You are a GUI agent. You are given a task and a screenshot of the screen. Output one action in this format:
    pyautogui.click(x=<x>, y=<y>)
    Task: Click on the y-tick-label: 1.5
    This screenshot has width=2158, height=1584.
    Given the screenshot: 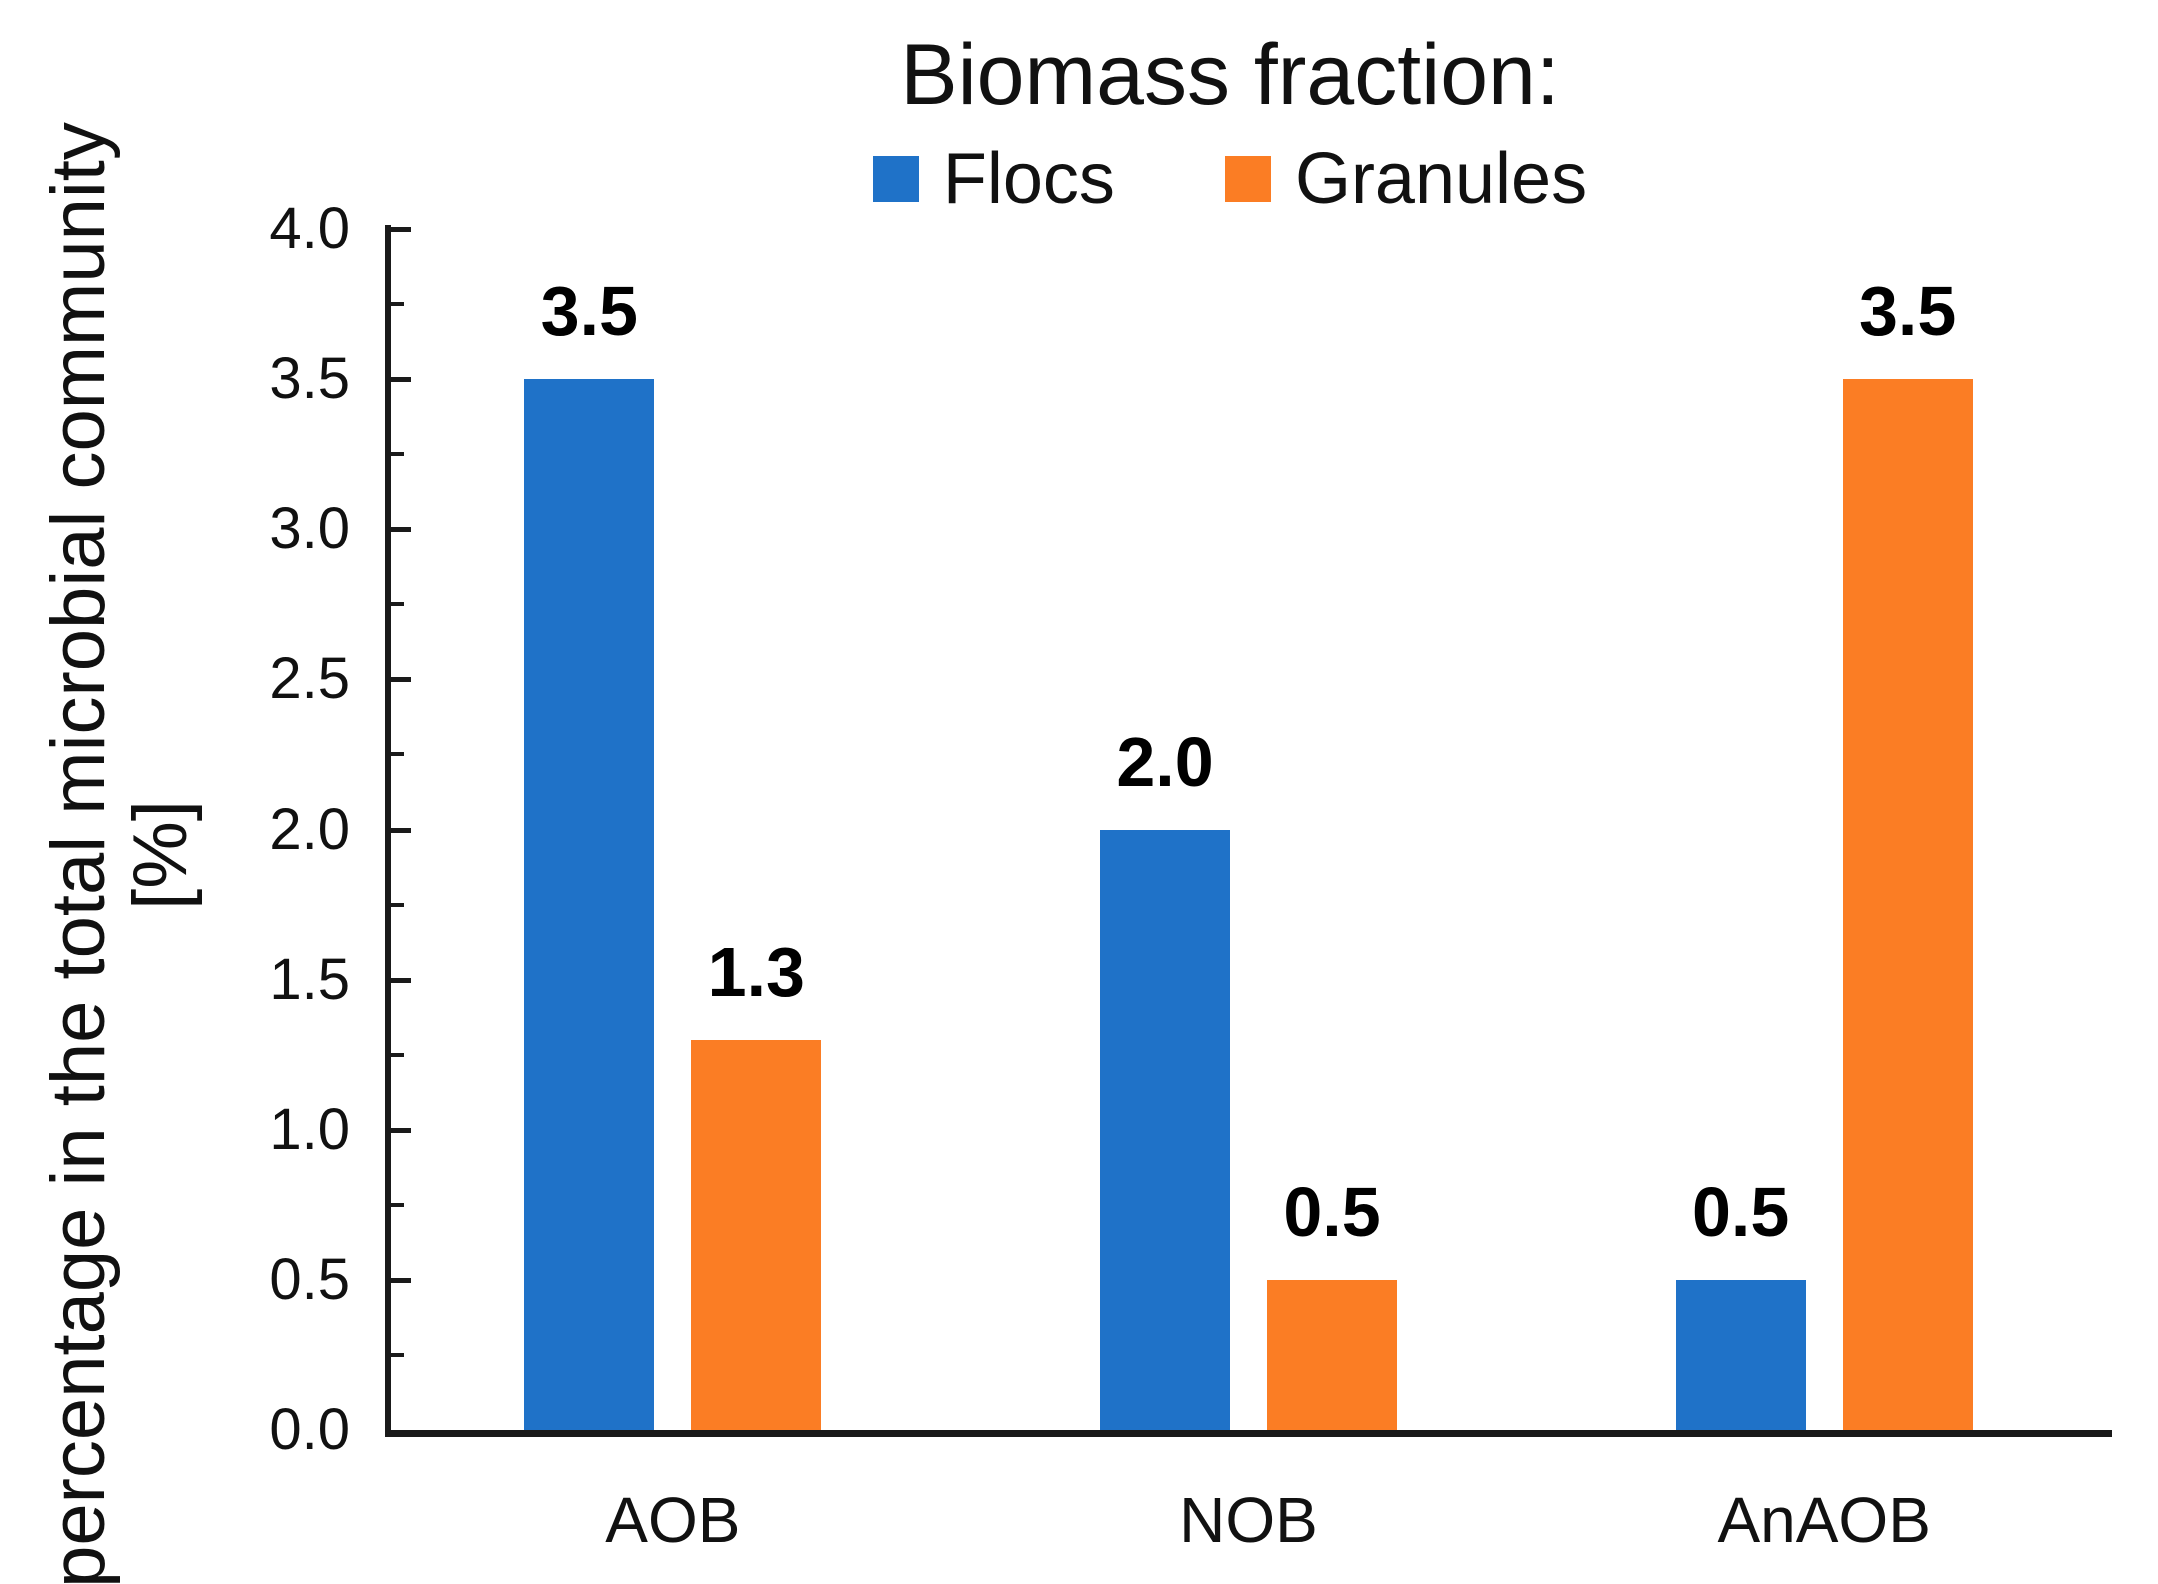 What is the action you would take?
    pyautogui.click(x=309, y=979)
    